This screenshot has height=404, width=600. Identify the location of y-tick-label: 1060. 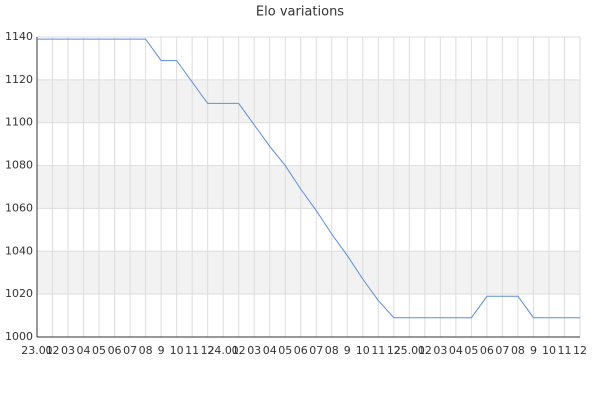
(19, 207).